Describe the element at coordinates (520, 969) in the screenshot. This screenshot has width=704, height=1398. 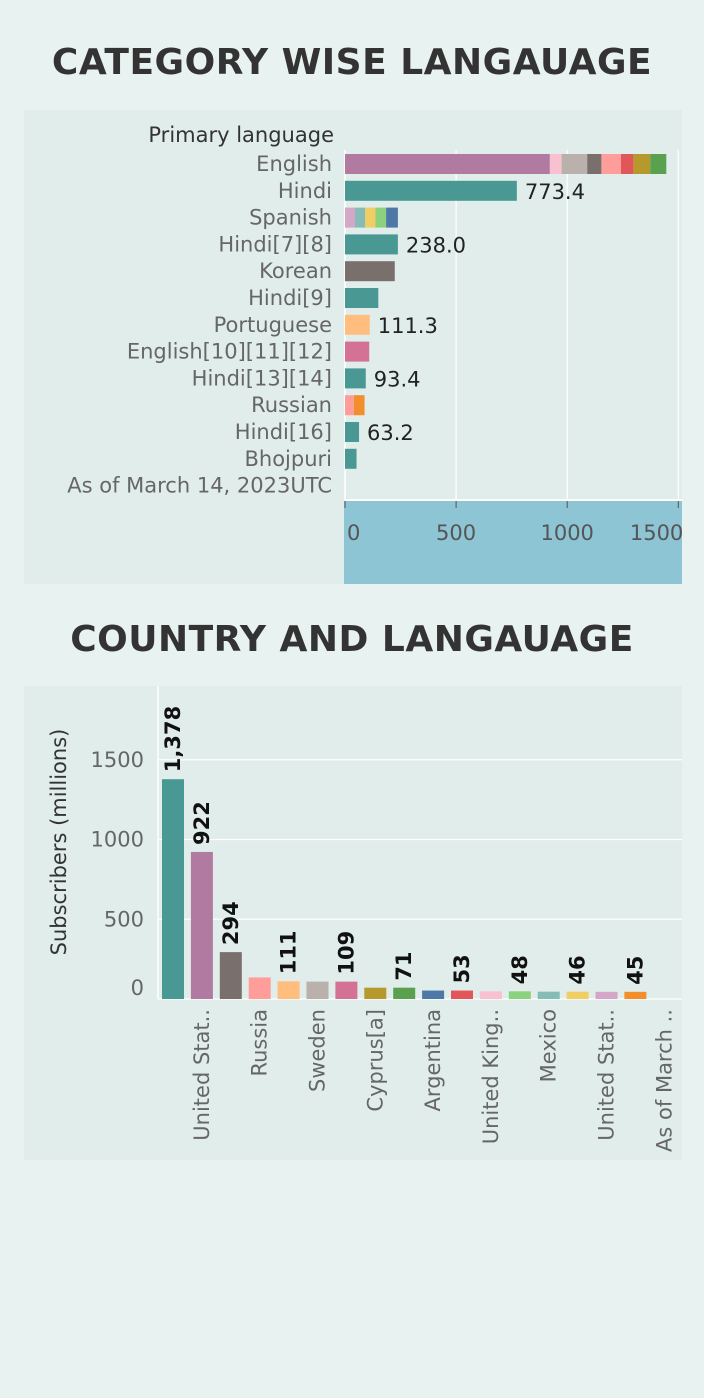
I see `bar-value-label: 48` at that location.